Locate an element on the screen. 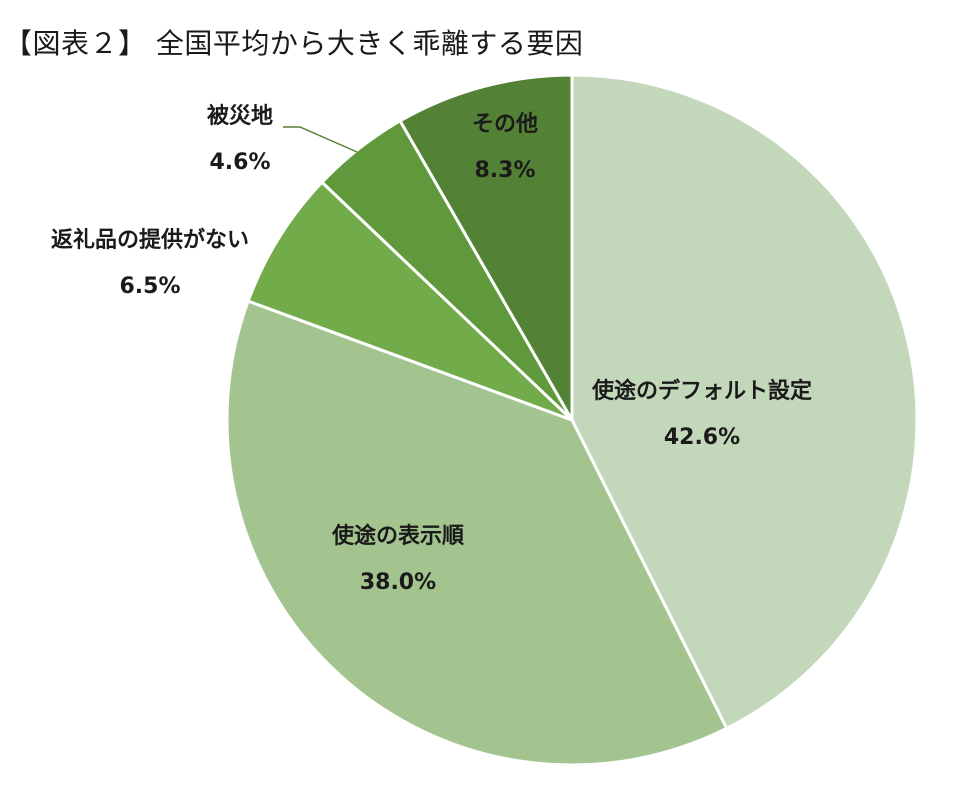 This screenshot has width=957, height=796. slice-value-label: 8.3% is located at coordinates (504, 170).